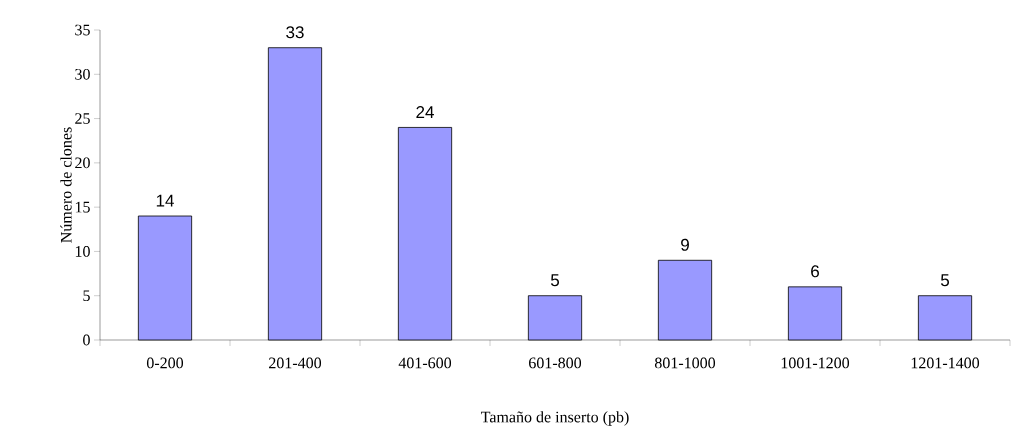 This screenshot has height=441, width=1025. Describe the element at coordinates (165, 363) in the screenshot. I see `x-tick-label: 0-200` at that location.